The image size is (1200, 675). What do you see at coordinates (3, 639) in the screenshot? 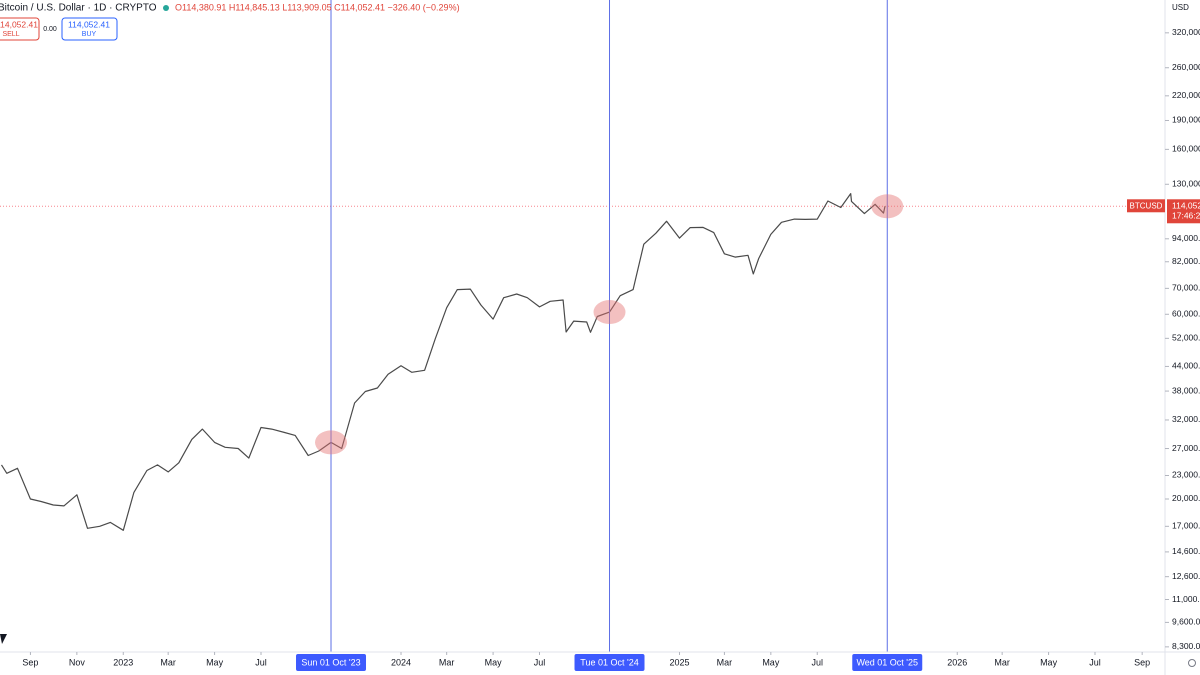
I see `logo` at bounding box center [3, 639].